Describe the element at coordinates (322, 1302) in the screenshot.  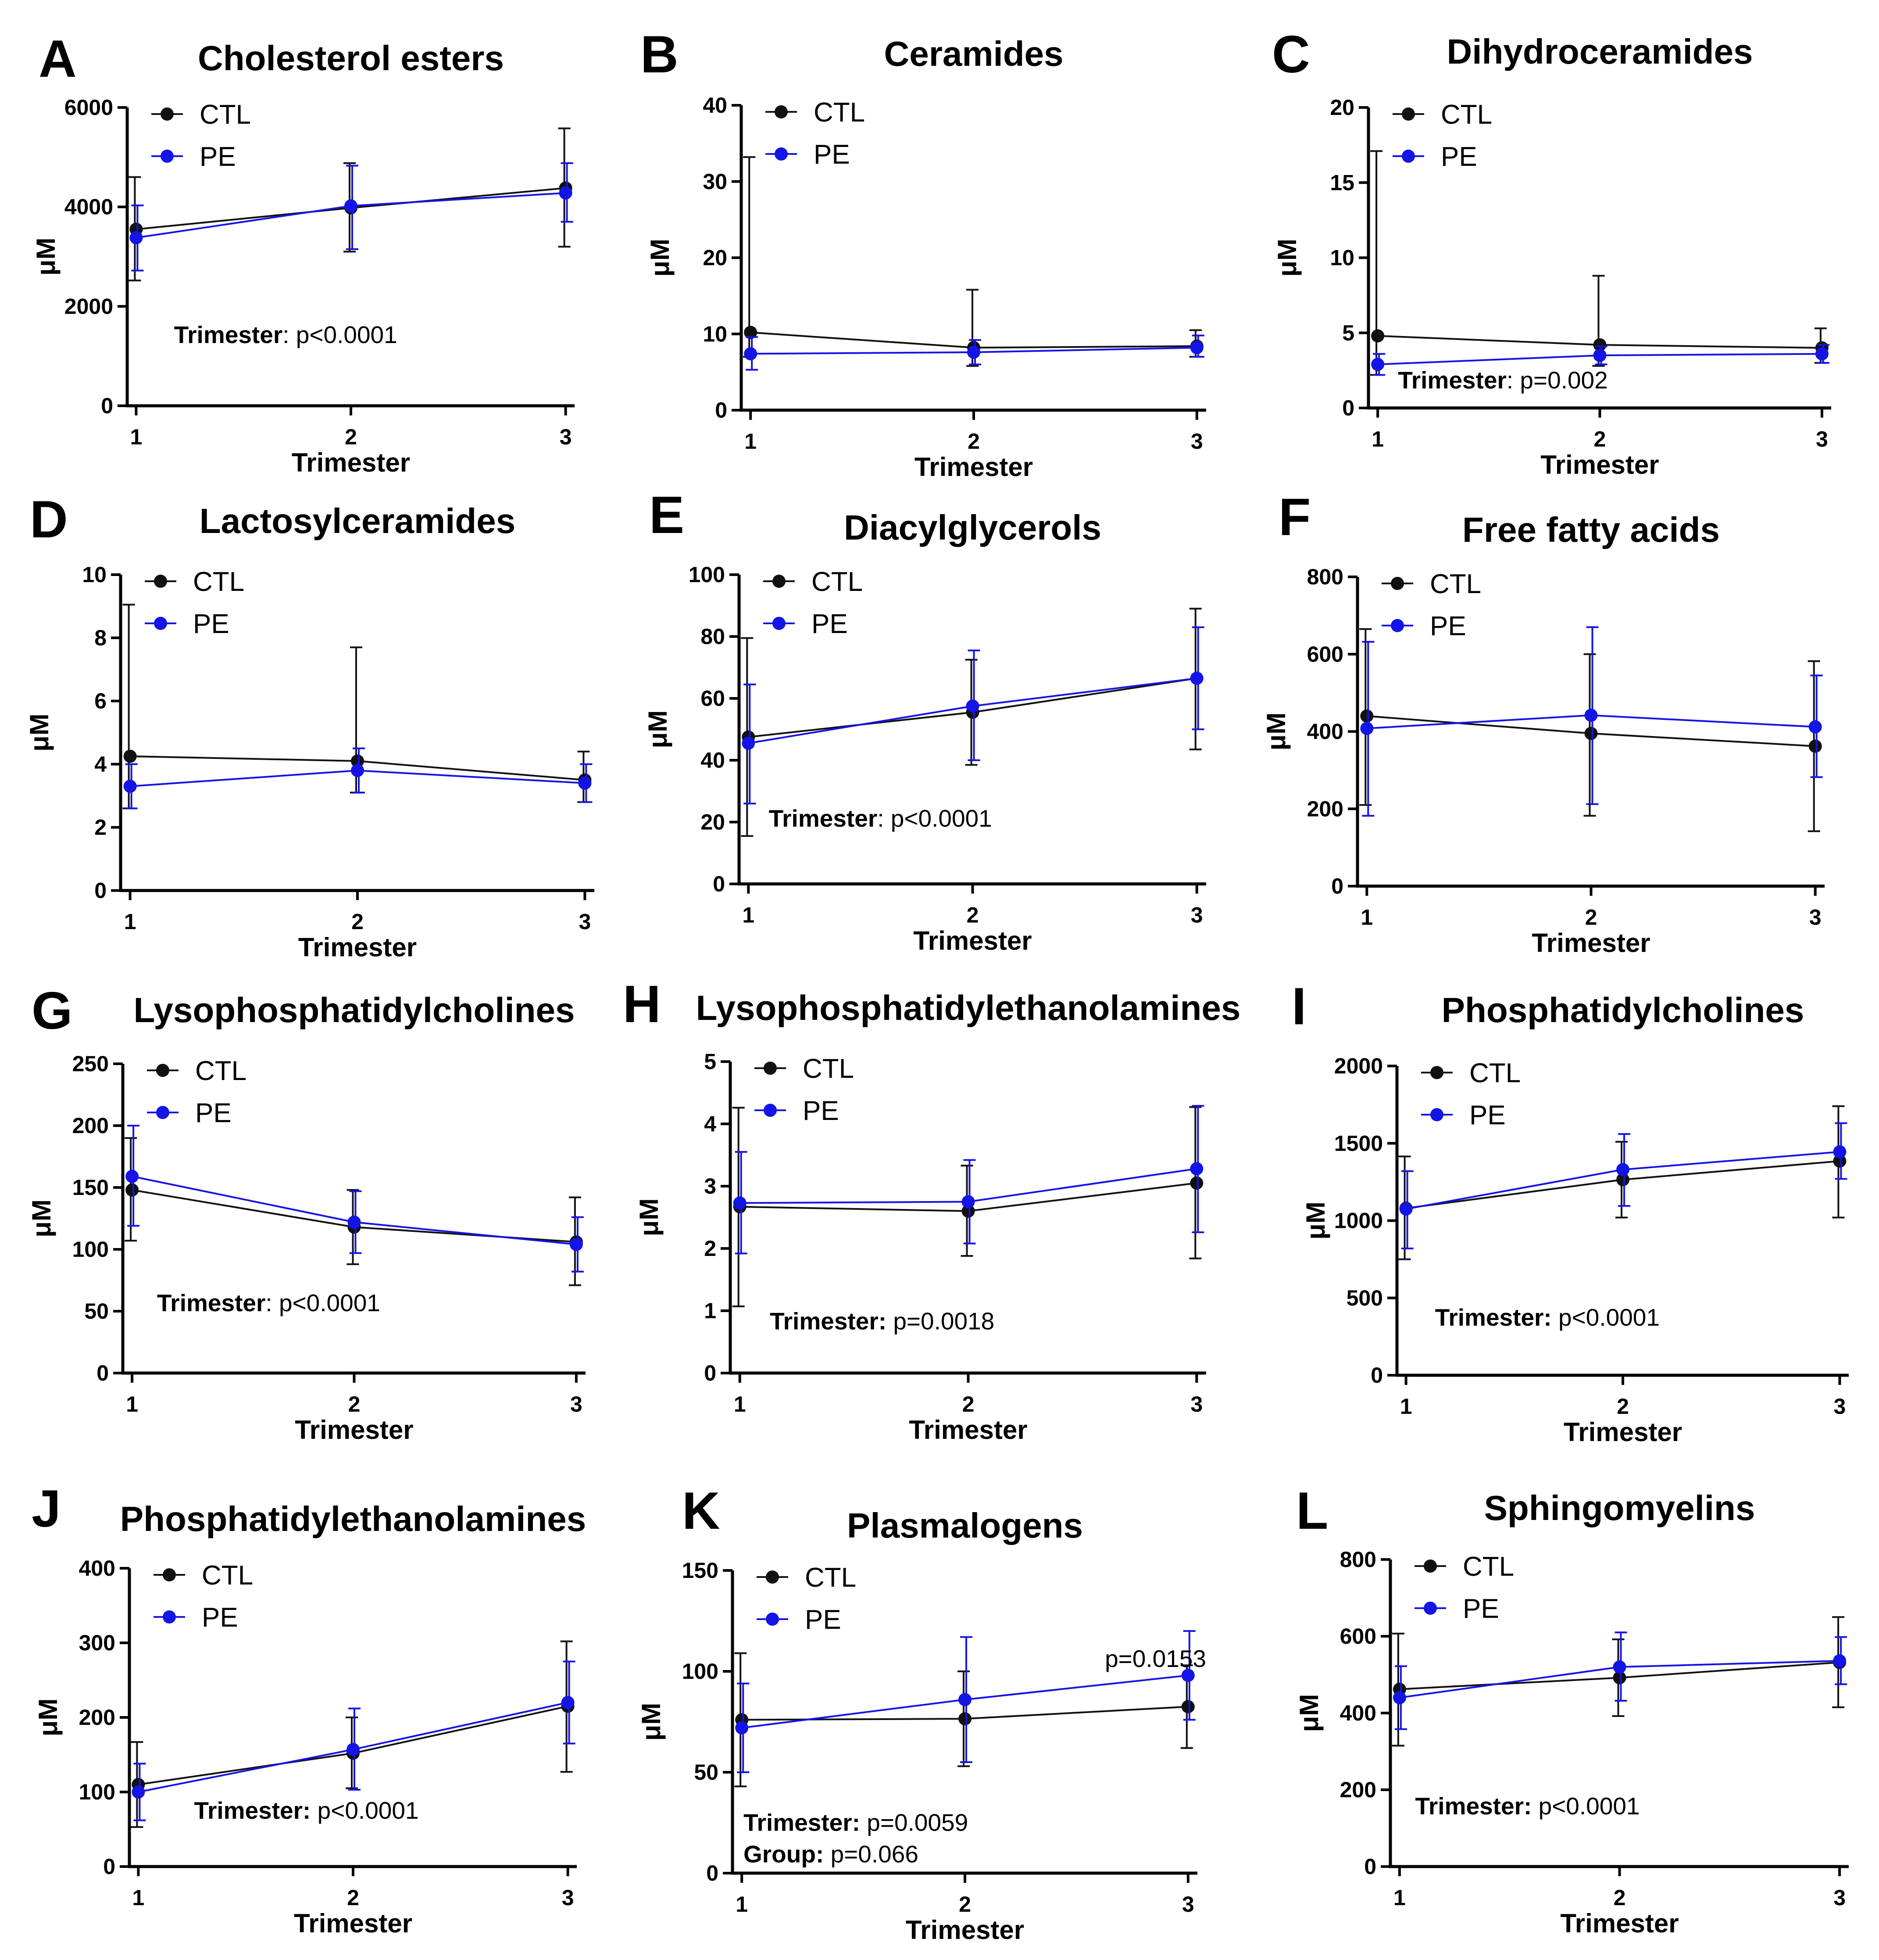
I see `stat-value: : p<0.0001` at that location.